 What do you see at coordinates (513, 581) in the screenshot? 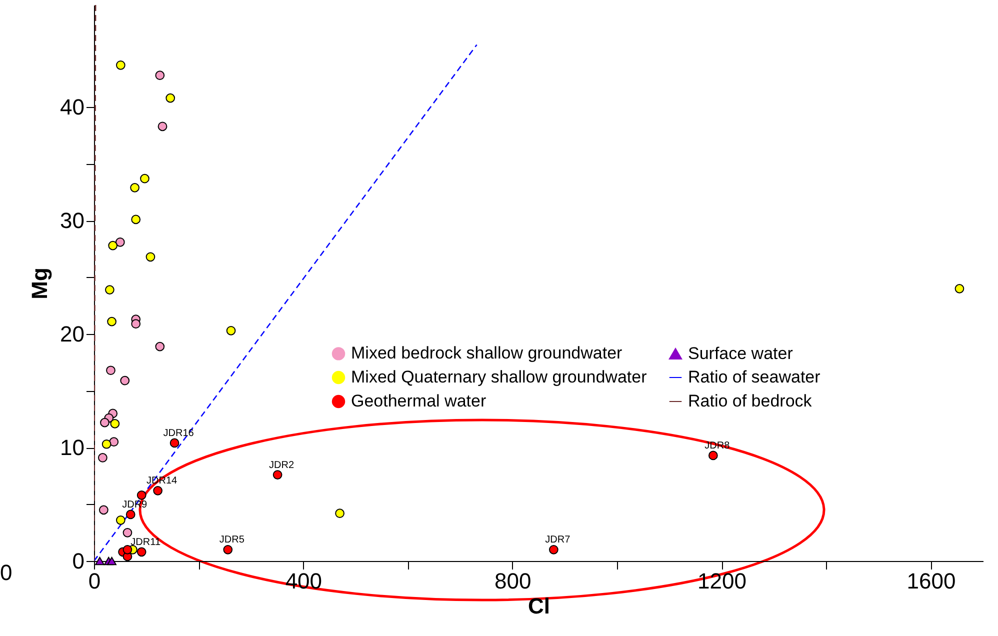
I see `x-tick-label: 800` at bounding box center [513, 581].